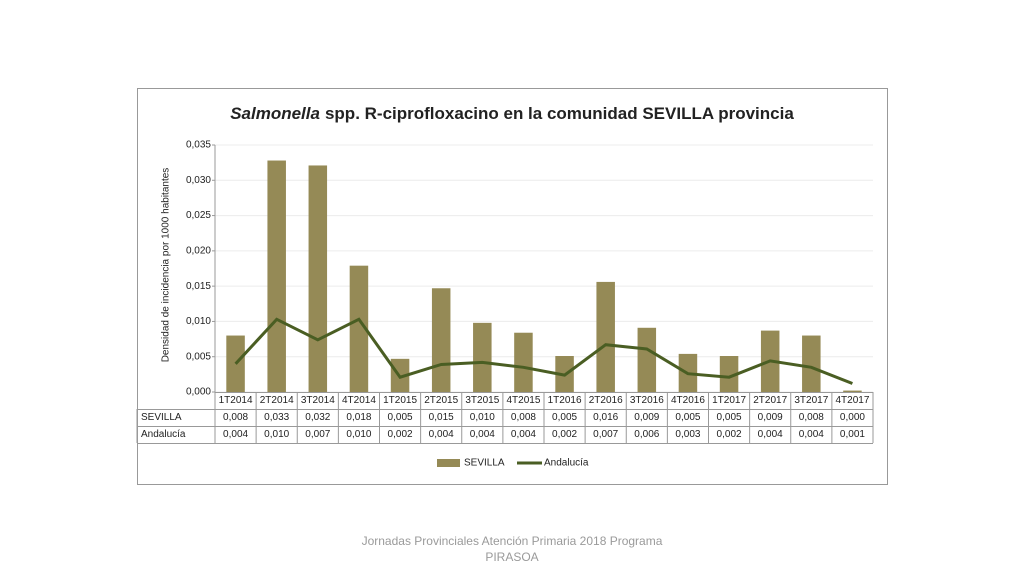  I want to click on table-value: 0,003, so click(687, 434).